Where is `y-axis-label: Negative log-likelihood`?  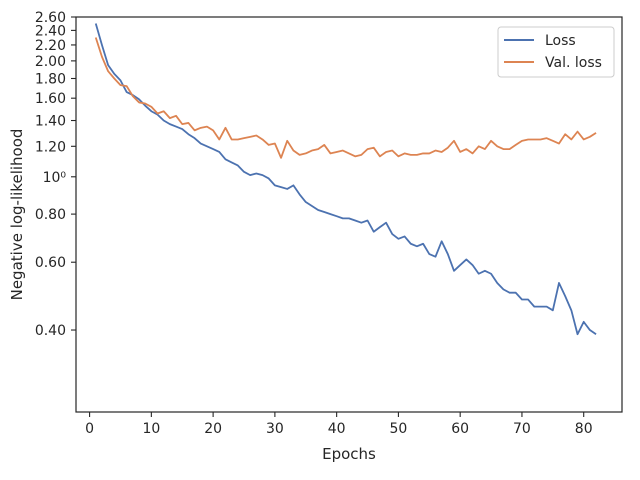 y-axis-label: Negative log-likelihood is located at coordinates (17, 215).